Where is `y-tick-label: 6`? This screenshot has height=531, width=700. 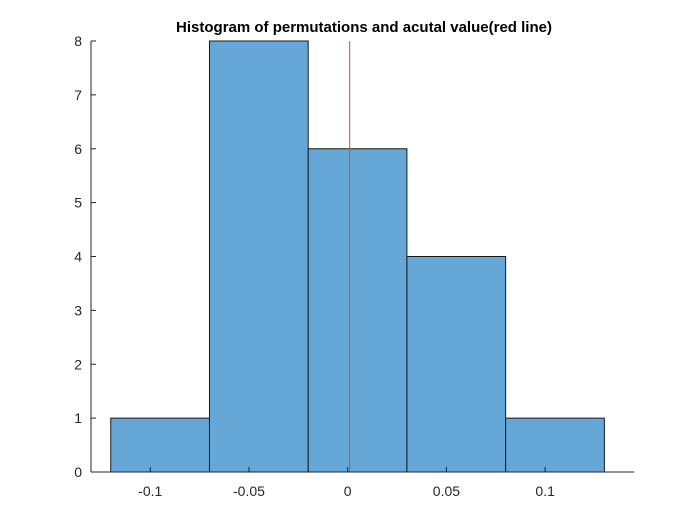 y-tick-label: 6 is located at coordinates (78, 149).